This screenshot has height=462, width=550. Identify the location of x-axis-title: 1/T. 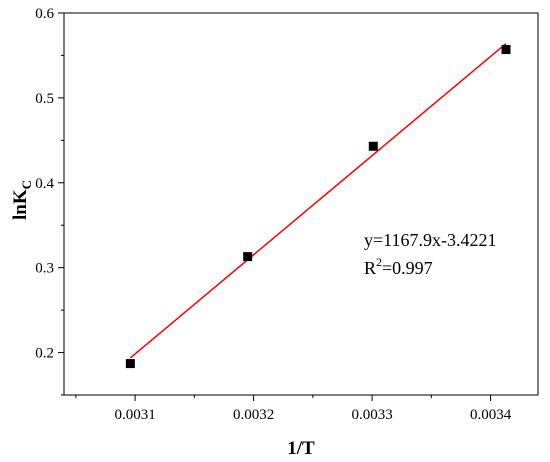
(301, 448).